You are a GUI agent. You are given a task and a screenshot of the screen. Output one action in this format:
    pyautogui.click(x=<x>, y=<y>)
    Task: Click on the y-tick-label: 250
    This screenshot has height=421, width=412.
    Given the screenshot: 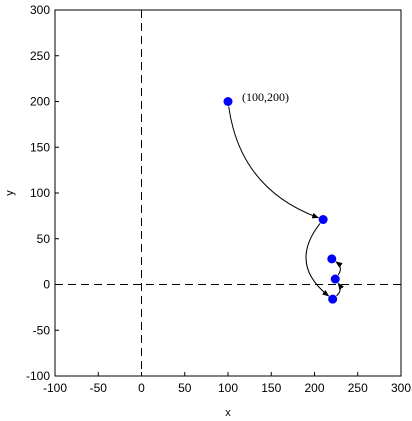 What is the action you would take?
    pyautogui.click(x=40, y=56)
    